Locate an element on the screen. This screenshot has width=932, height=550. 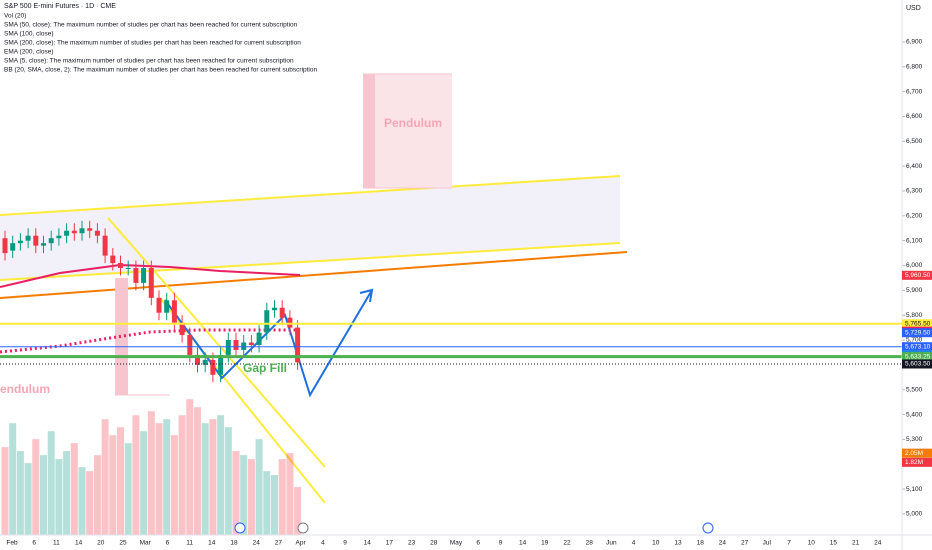
y-tick-label: 5,500 is located at coordinates (914, 389).